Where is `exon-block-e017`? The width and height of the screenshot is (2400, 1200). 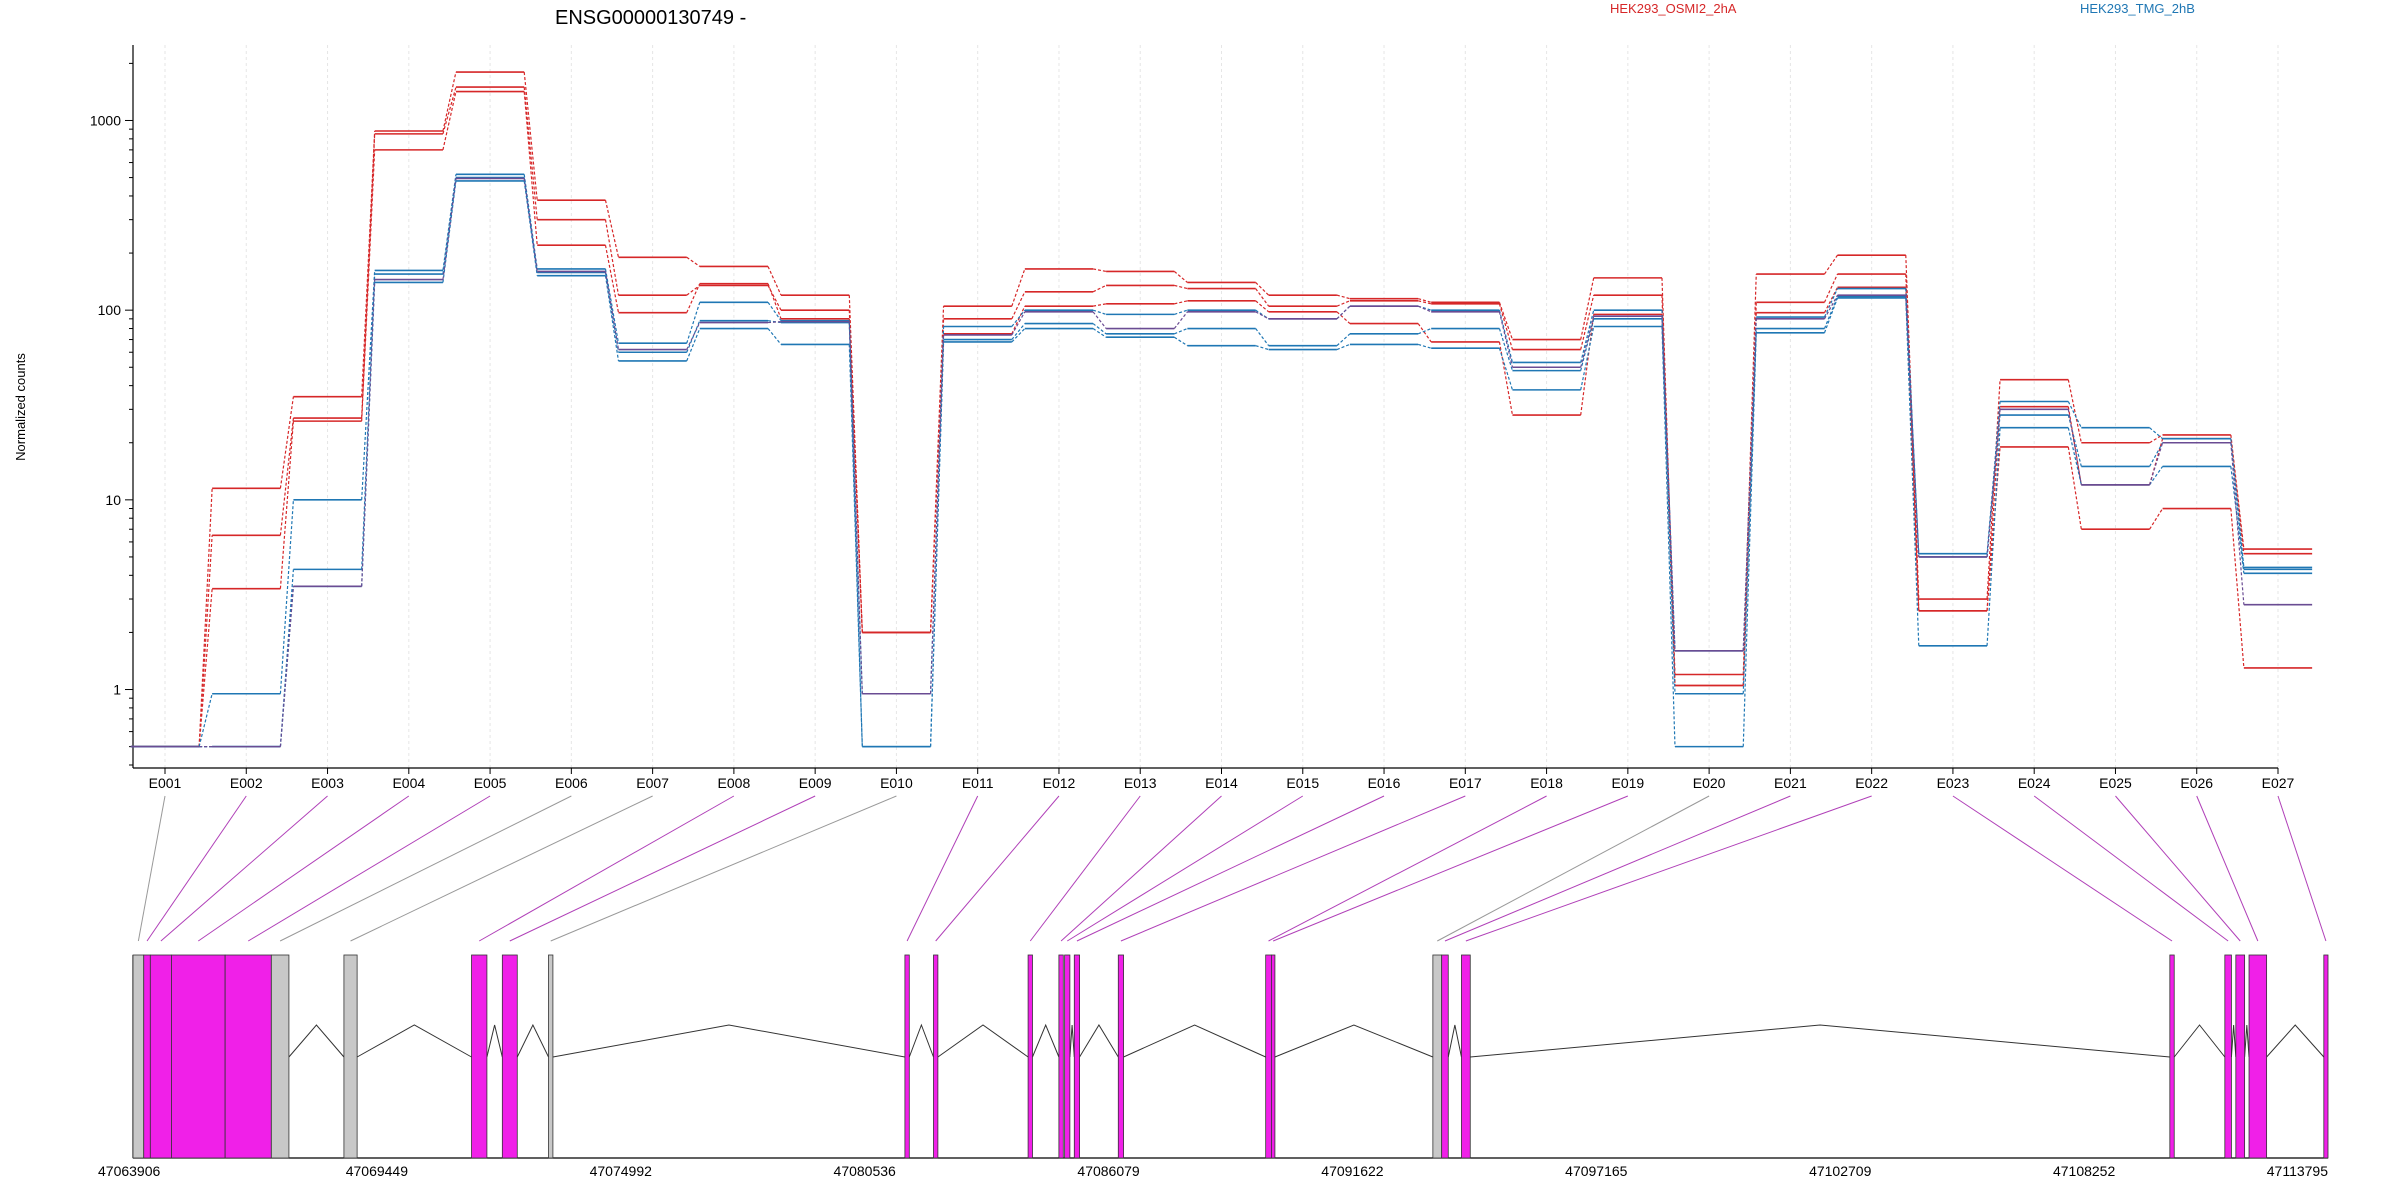 exon-block-e017 is located at coordinates (1120, 1056).